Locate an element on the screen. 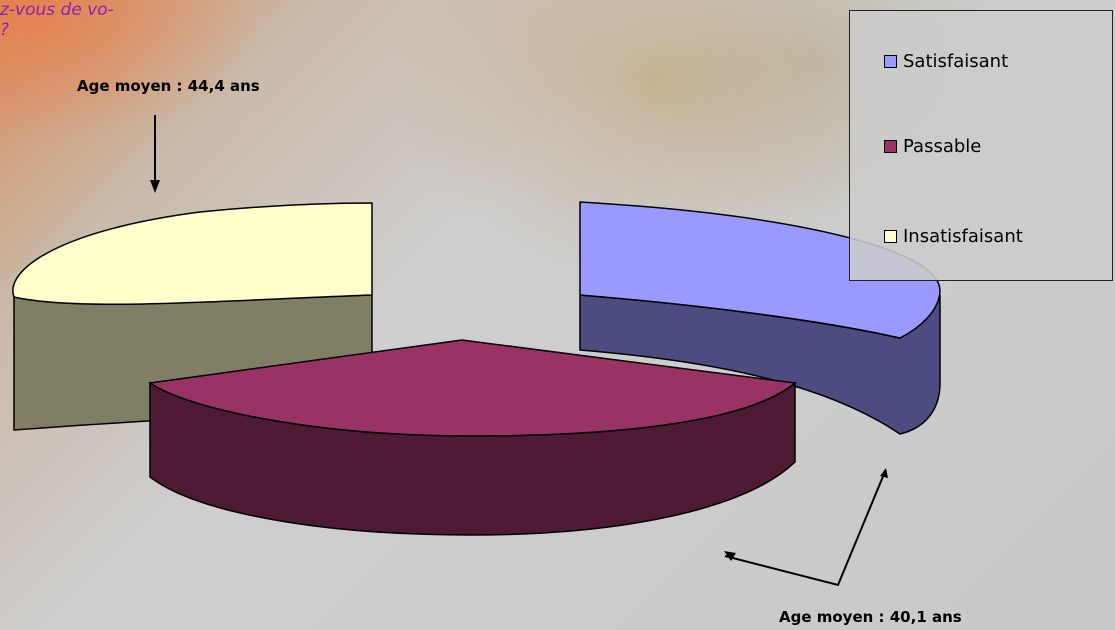 This screenshot has width=1115, height=630. legend-swatch-insatisfaisant is located at coordinates (890, 236).